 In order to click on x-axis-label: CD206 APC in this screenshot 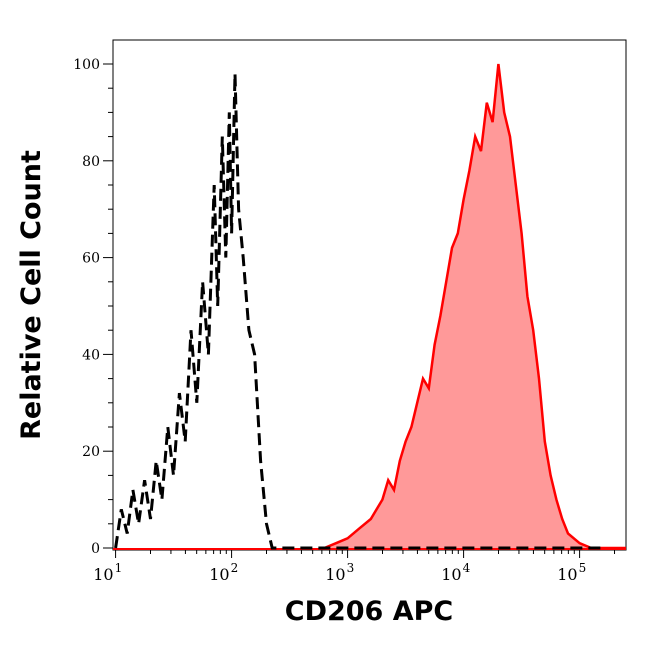, I will do `click(369, 611)`.